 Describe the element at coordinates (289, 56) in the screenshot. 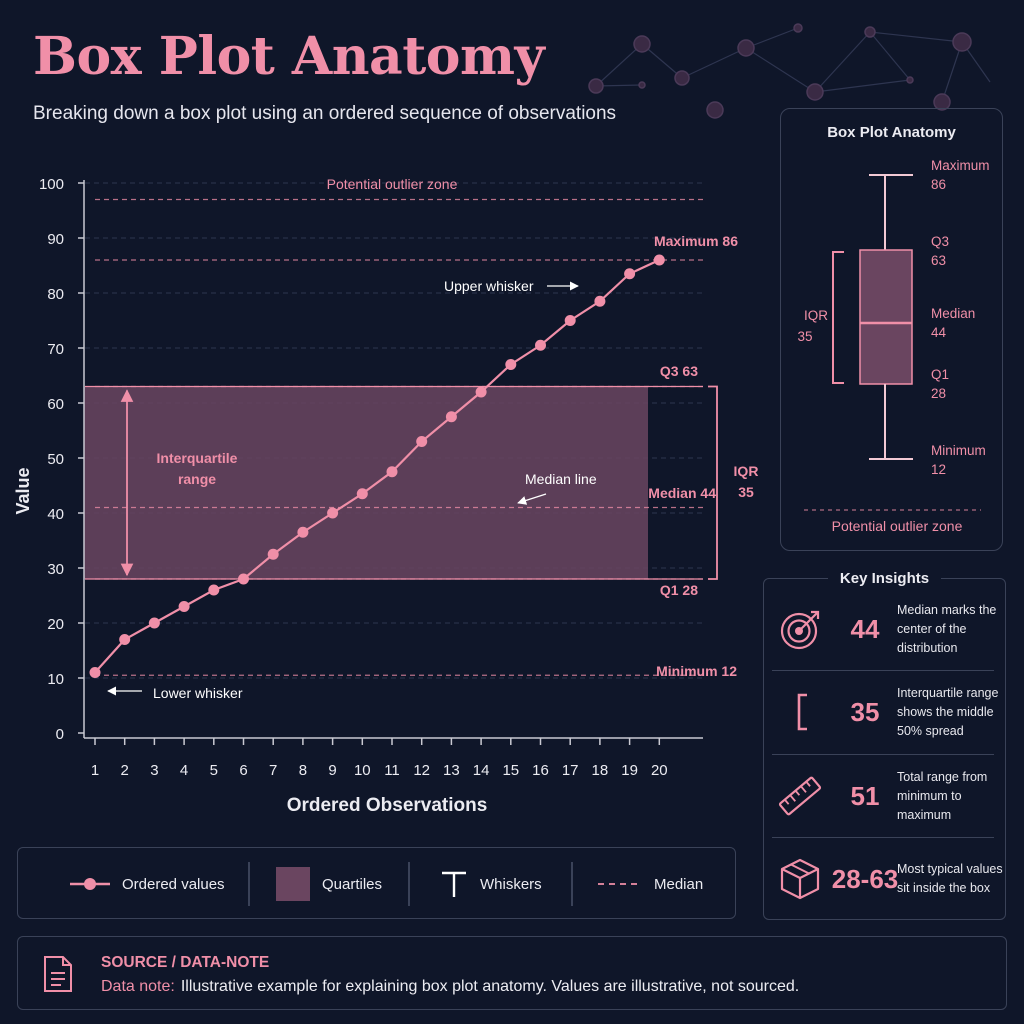

I see `page-title: Box Plot Anatomy` at that location.